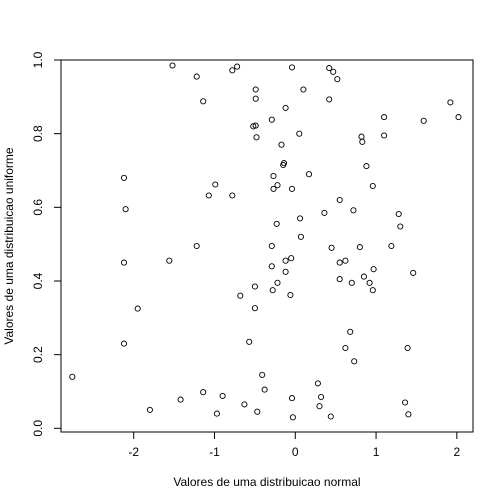 This screenshot has width=504, height=504. What do you see at coordinates (266, 482) in the screenshot?
I see `x-axis-title: Valores de uma distribuicao normal` at bounding box center [266, 482].